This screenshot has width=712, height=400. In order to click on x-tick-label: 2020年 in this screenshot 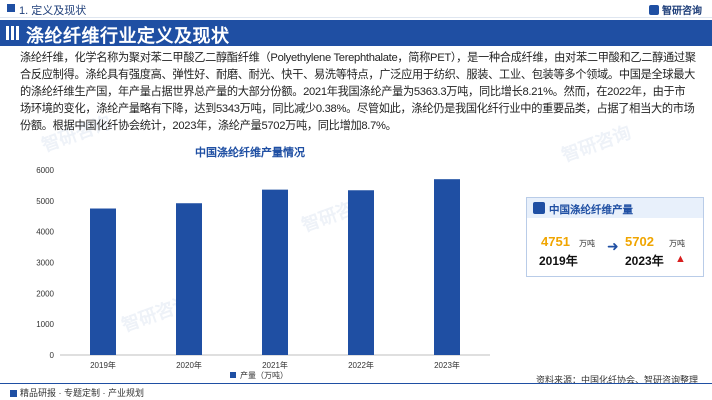, I will do `click(189, 365)`.